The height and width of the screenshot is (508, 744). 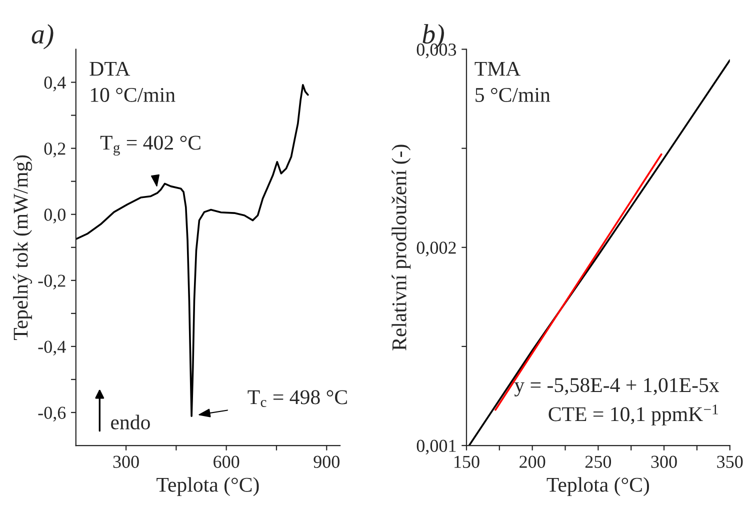 I want to click on y-axis-title: Relativní prodloužení (-), so click(x=401, y=247).